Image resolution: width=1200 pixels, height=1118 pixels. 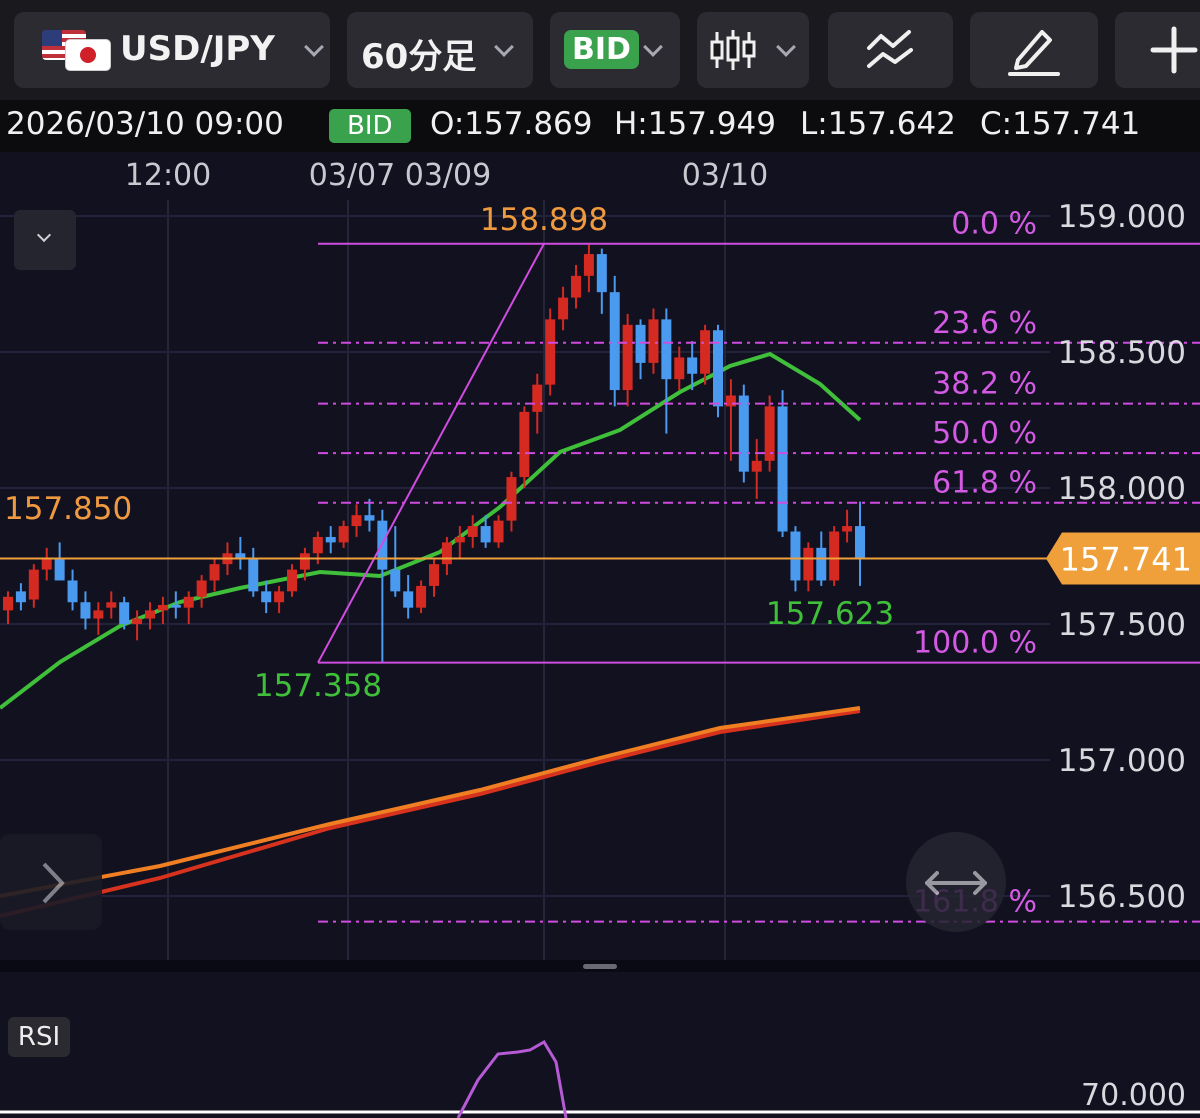 I want to click on chart-type-selector, so click(x=753, y=50).